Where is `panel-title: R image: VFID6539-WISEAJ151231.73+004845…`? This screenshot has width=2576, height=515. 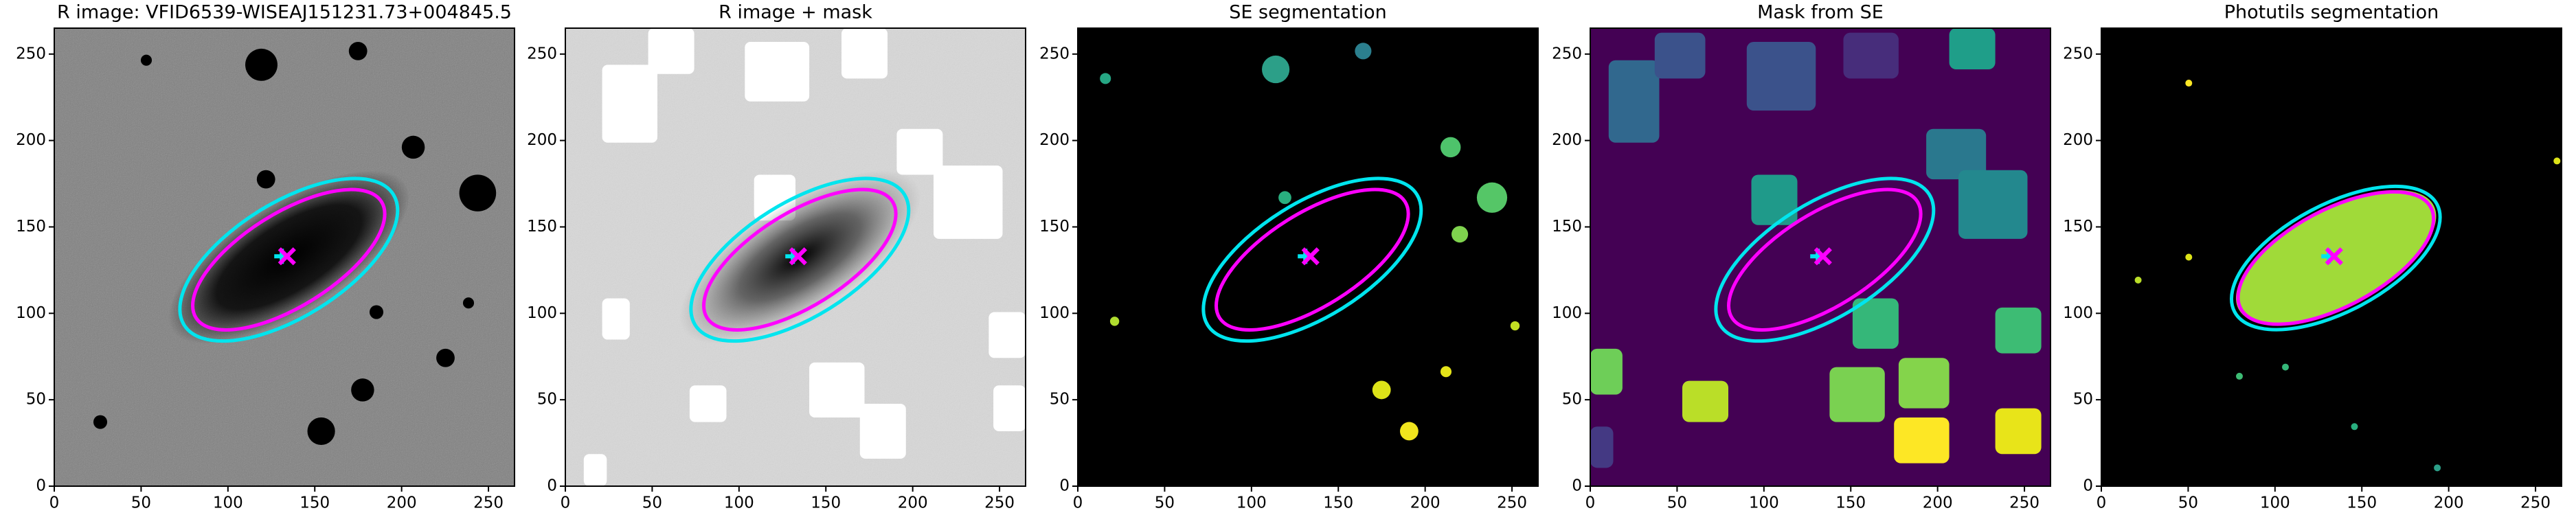 panel-title: R image: VFID6539-WISEAJ151231.73+004845… is located at coordinates (284, 12).